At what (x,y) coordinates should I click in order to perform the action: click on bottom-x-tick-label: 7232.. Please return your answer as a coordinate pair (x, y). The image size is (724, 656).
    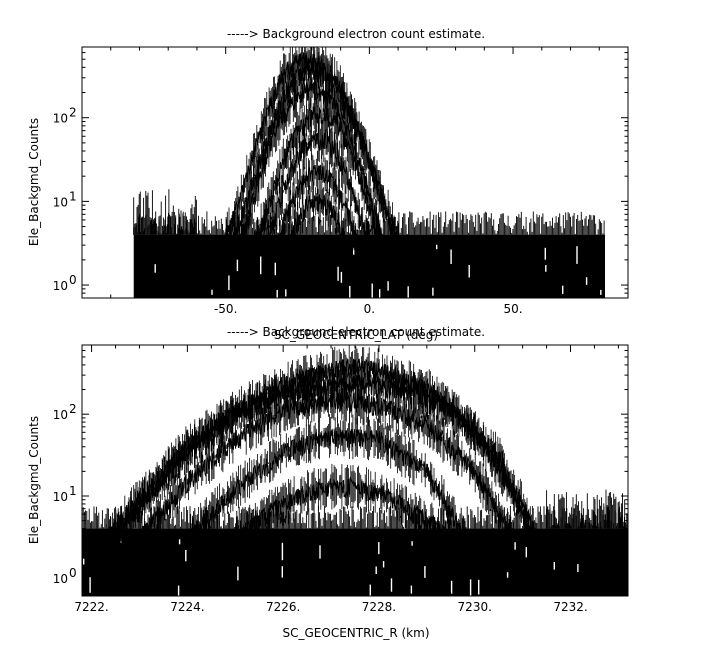
    Looking at the image, I should click on (570, 607).